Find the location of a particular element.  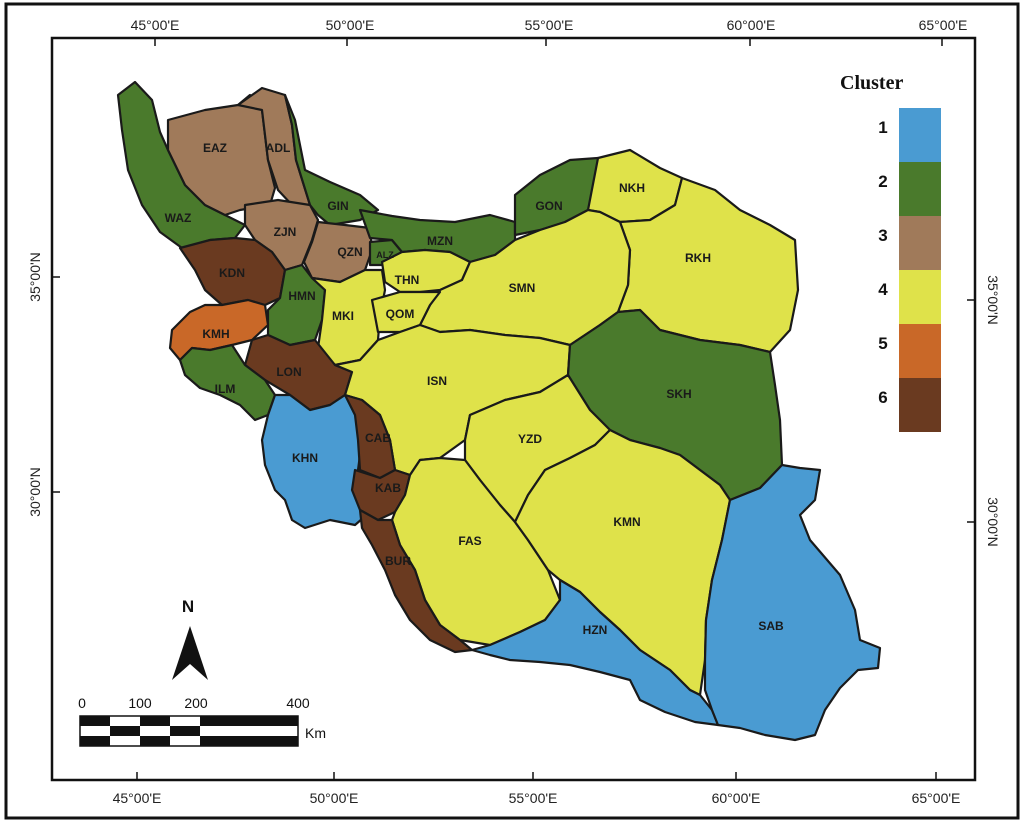

province-label-kmn: KMN is located at coordinates (626, 522).